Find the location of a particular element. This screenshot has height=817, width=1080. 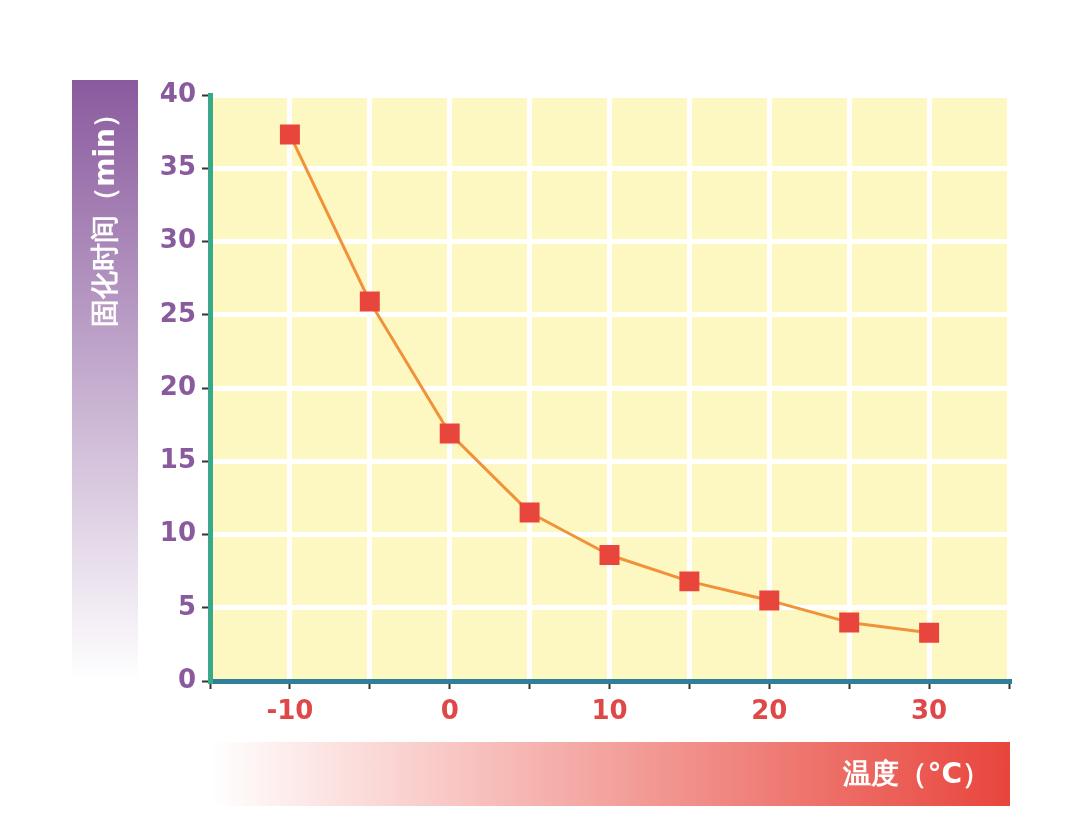

y-tick-label: 0 is located at coordinates (186, 678).